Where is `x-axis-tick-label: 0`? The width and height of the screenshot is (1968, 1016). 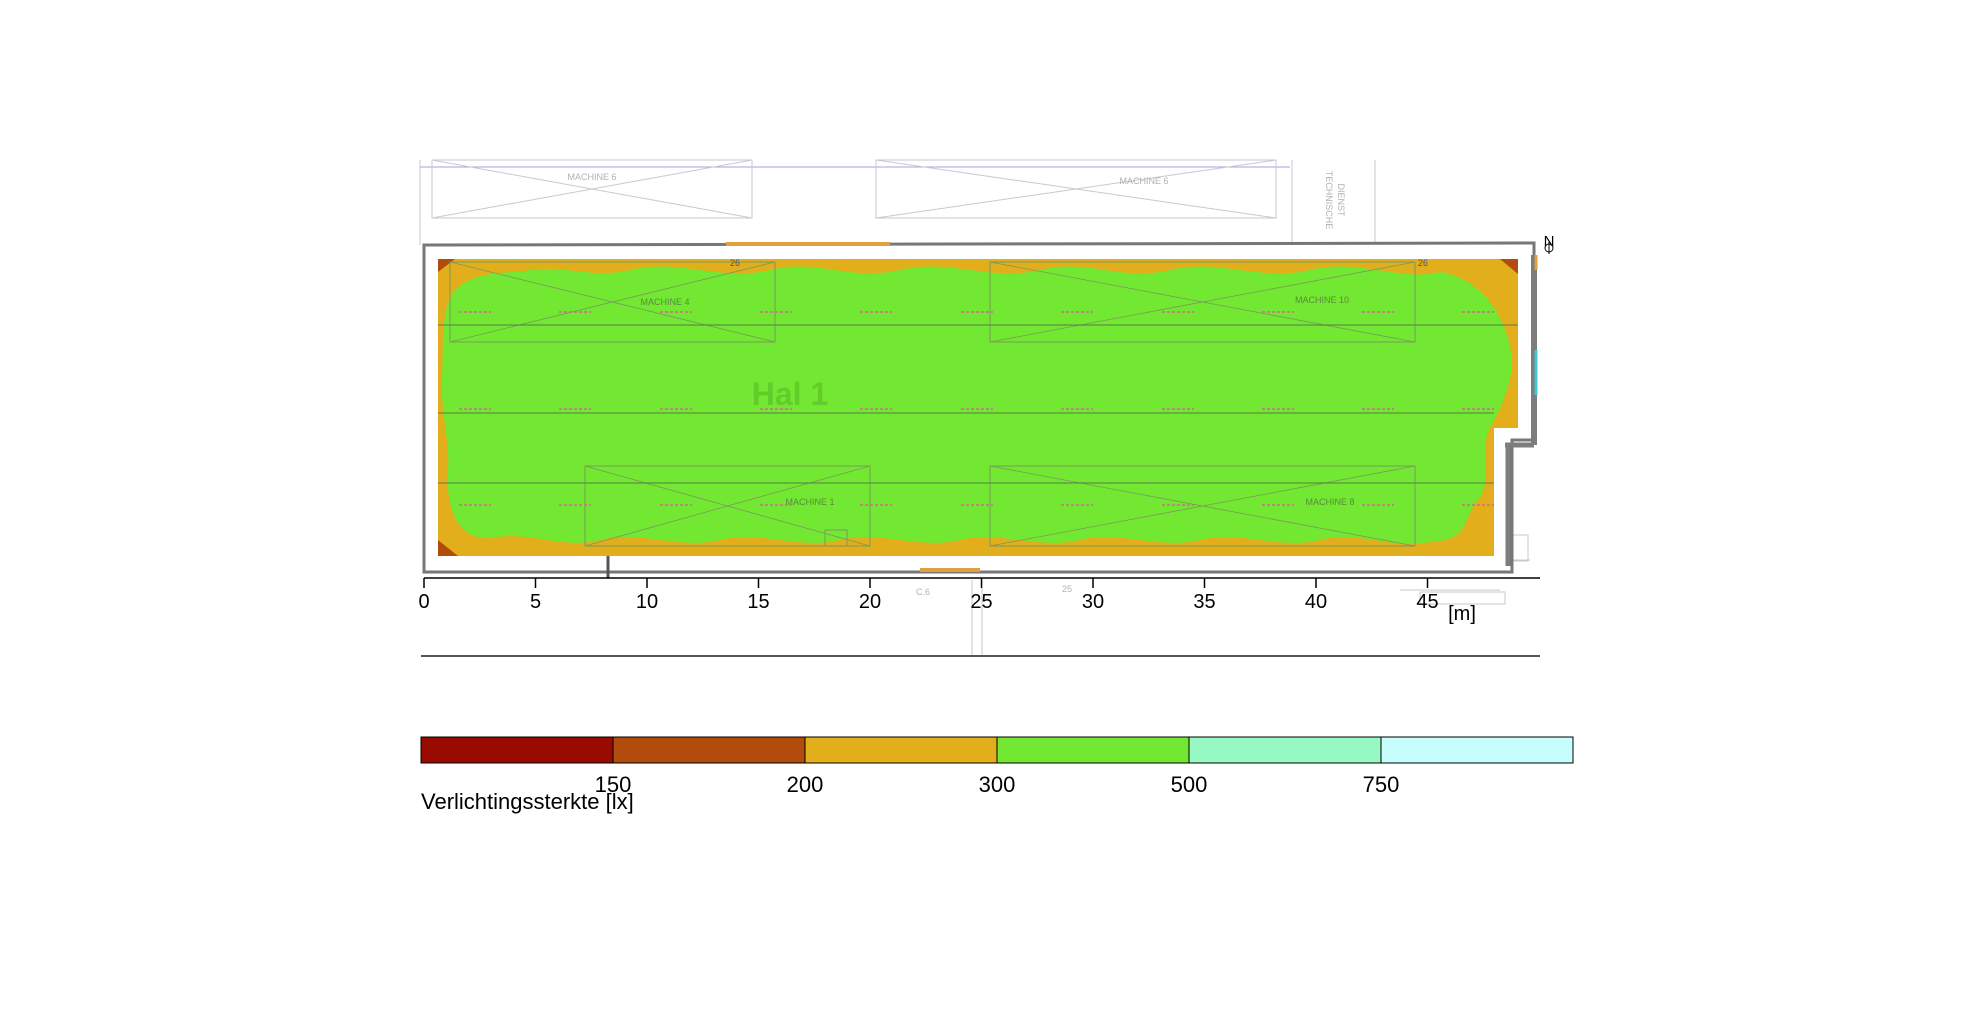 x-axis-tick-label: 0 is located at coordinates (423, 602).